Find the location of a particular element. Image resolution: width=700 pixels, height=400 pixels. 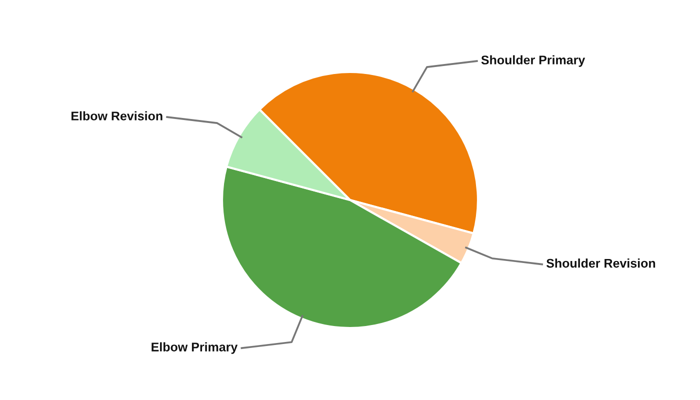

slice-label: Shoulder Primary is located at coordinates (533, 61).